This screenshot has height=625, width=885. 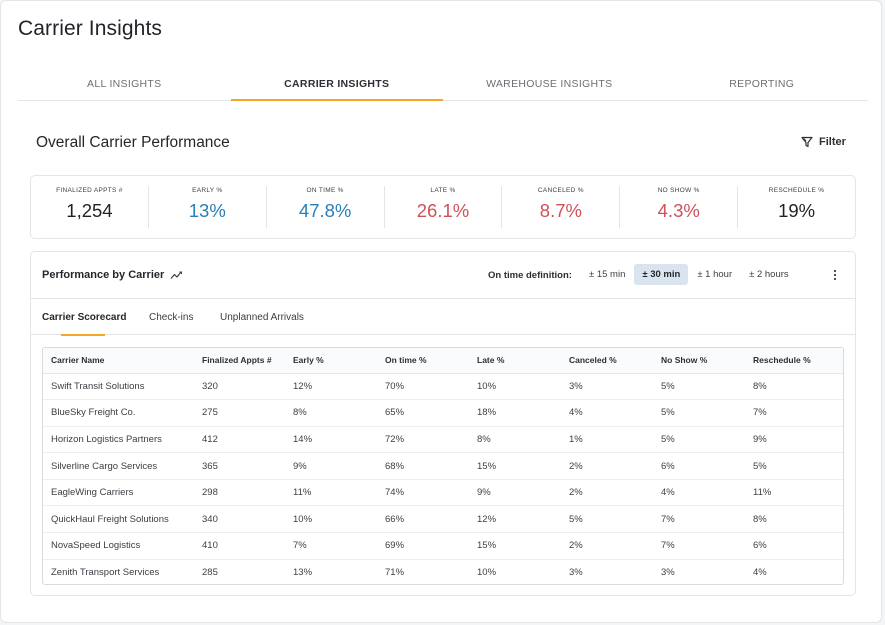 What do you see at coordinates (798, 361) in the screenshot?
I see `column-header: Reschedule %` at bounding box center [798, 361].